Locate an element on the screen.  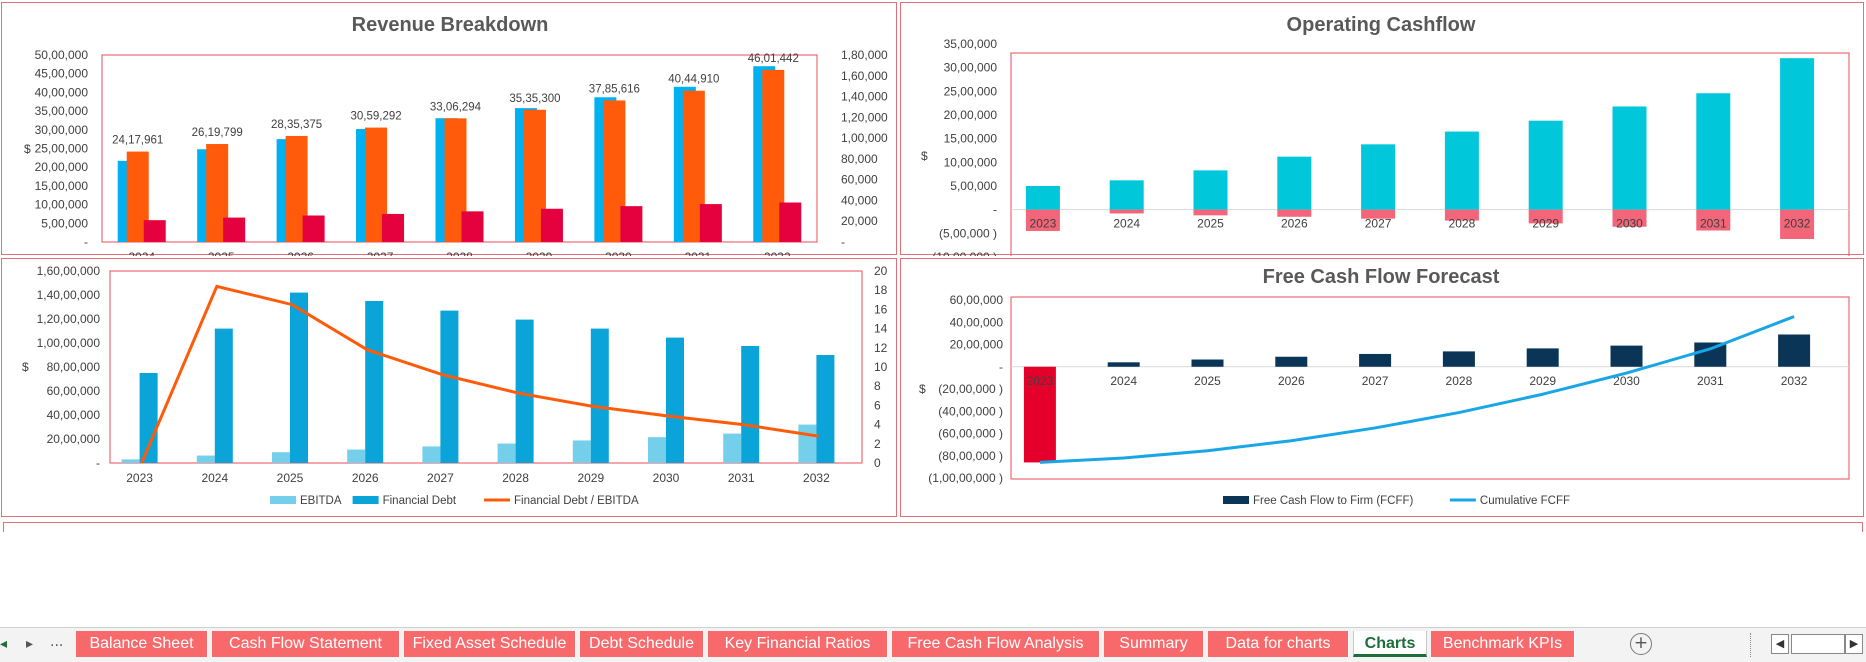
left-axis-tick: 45,00,000 is located at coordinates (62, 74).